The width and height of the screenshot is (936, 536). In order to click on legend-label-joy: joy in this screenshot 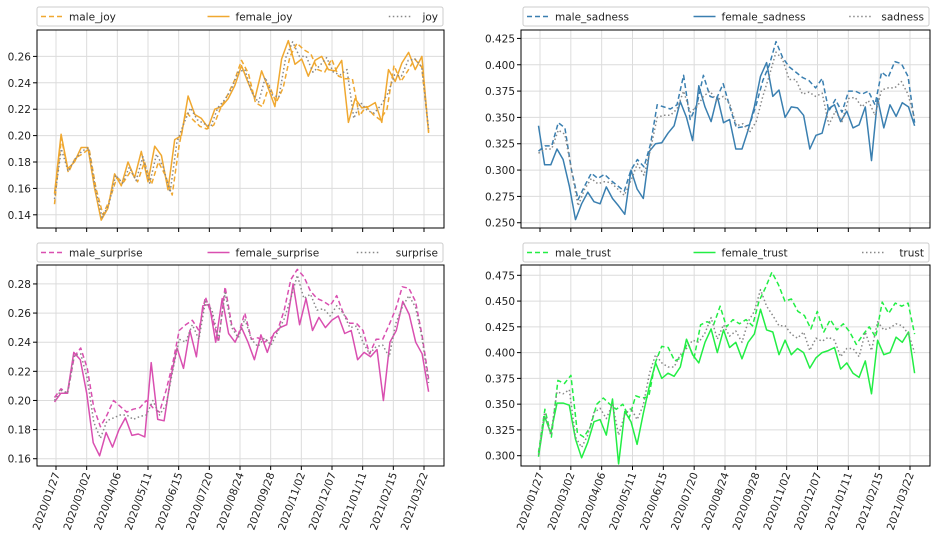, I will do `click(429, 18)`.